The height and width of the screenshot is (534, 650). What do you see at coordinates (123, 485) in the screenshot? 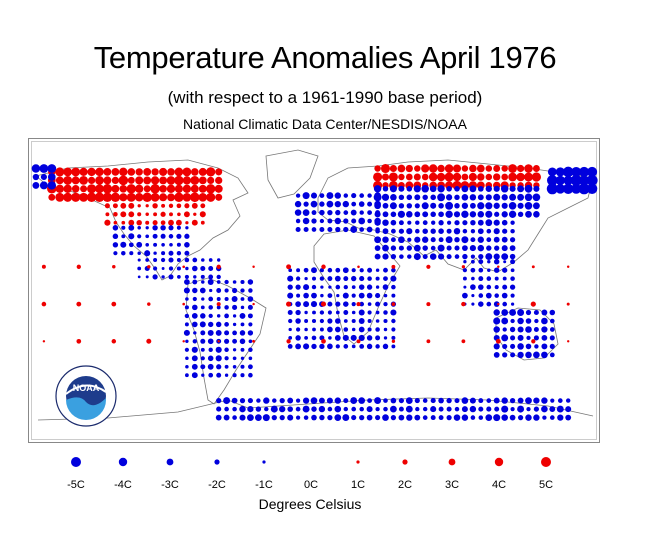
I see `legend-label: -4C` at bounding box center [123, 485].